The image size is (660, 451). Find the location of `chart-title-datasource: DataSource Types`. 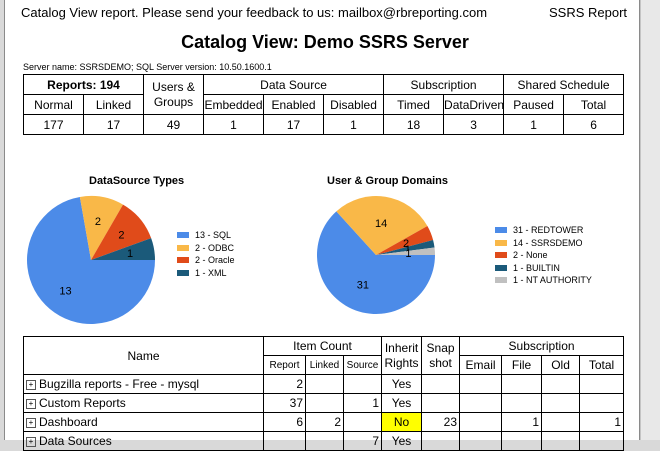

chart-title-datasource: DataSource Types is located at coordinates (137, 181).